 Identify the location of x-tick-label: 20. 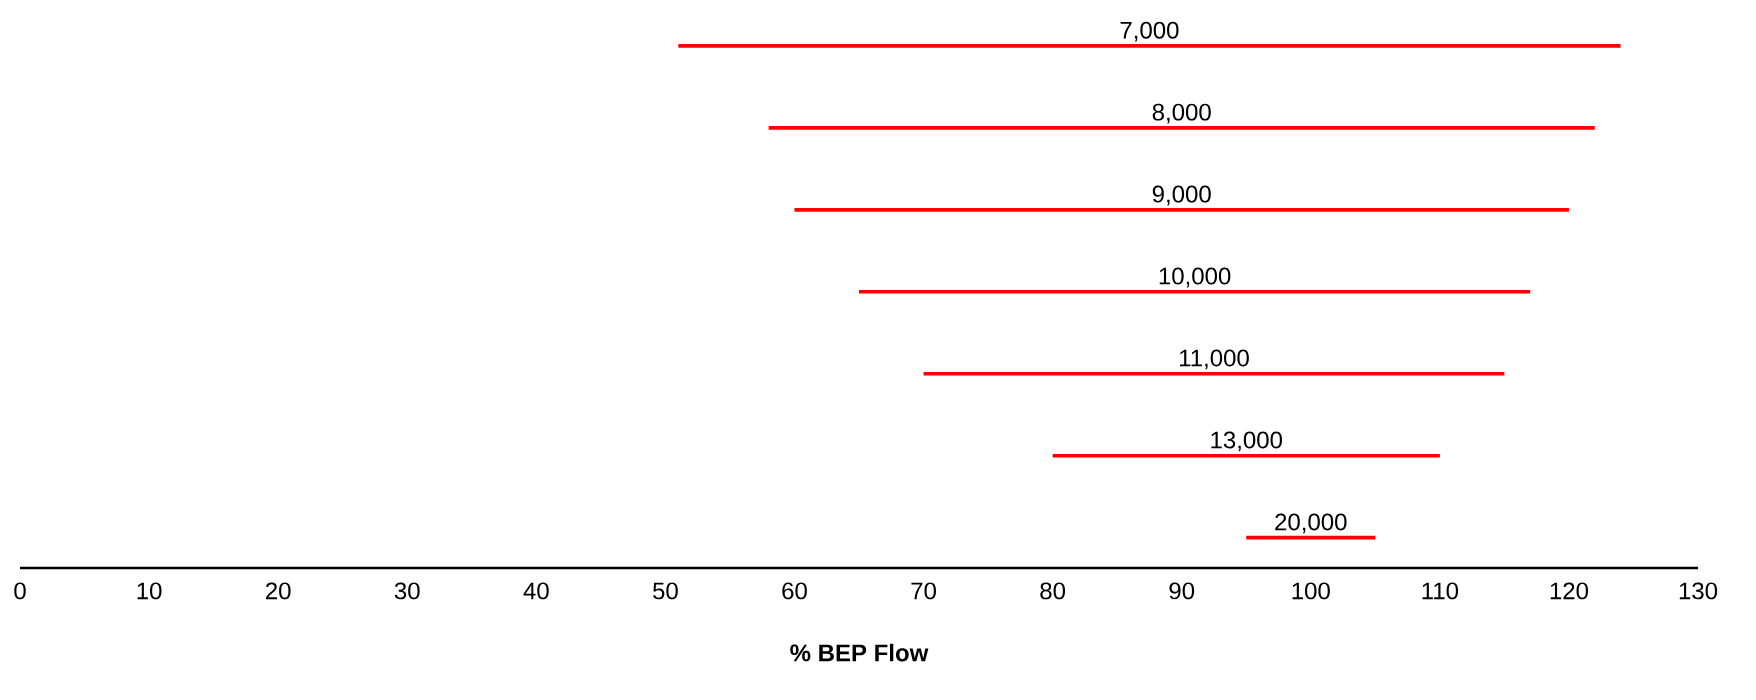
(278, 591).